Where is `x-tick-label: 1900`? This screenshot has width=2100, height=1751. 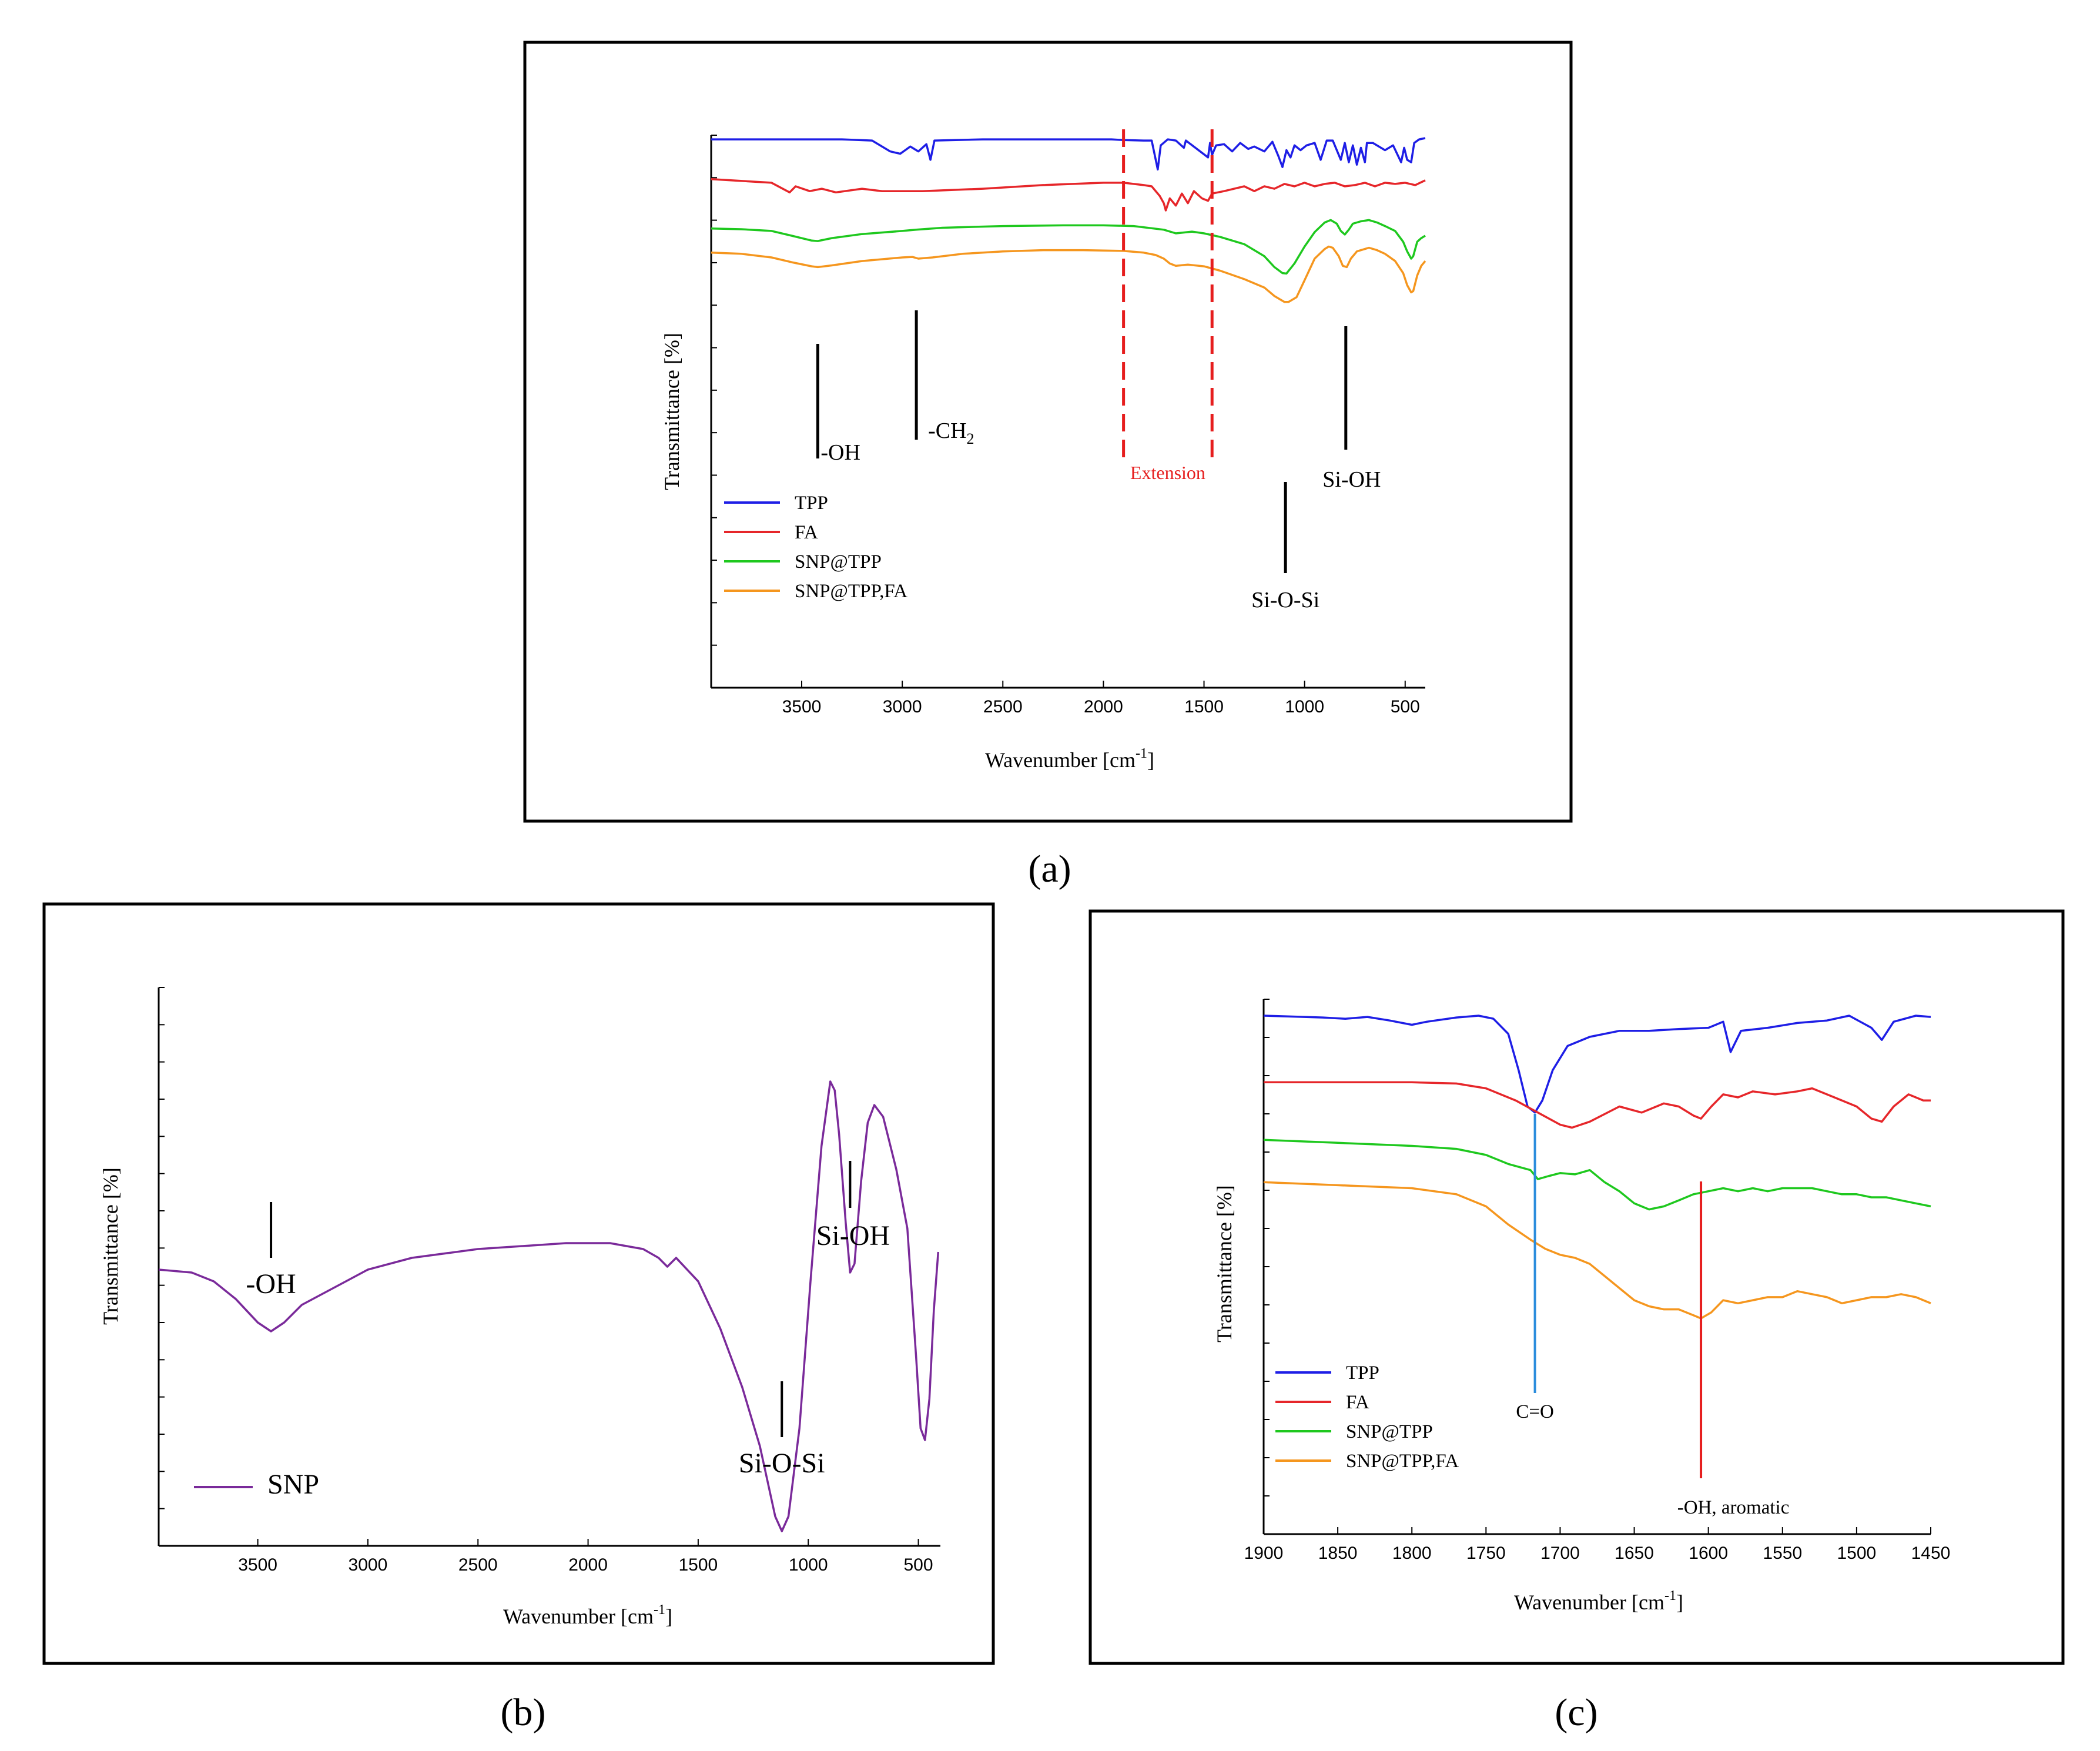 x-tick-label: 1900 is located at coordinates (1264, 1554).